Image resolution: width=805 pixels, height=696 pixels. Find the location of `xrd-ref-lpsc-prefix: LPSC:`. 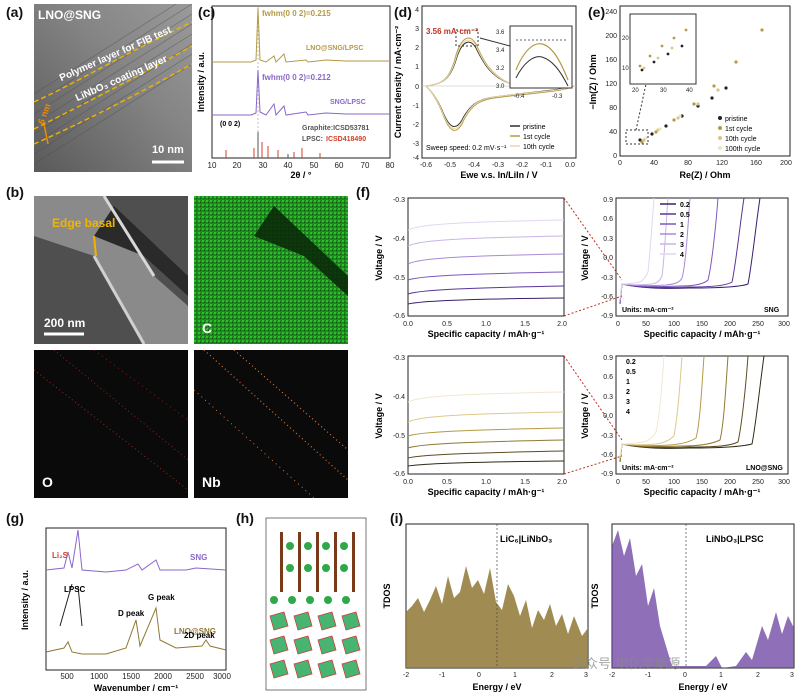

xrd-ref-lpsc-prefix: LPSC: is located at coordinates (312, 139).